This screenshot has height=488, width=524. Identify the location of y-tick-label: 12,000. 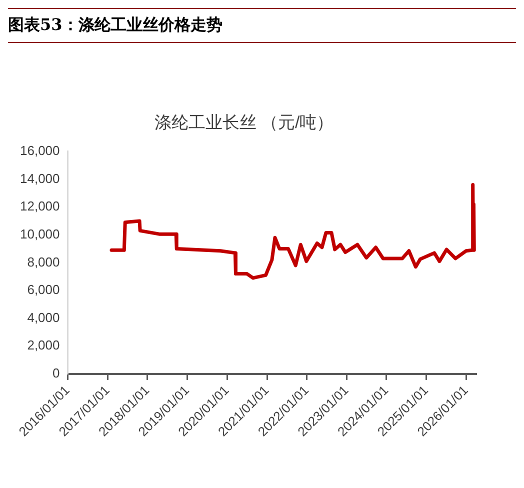
(40, 206).